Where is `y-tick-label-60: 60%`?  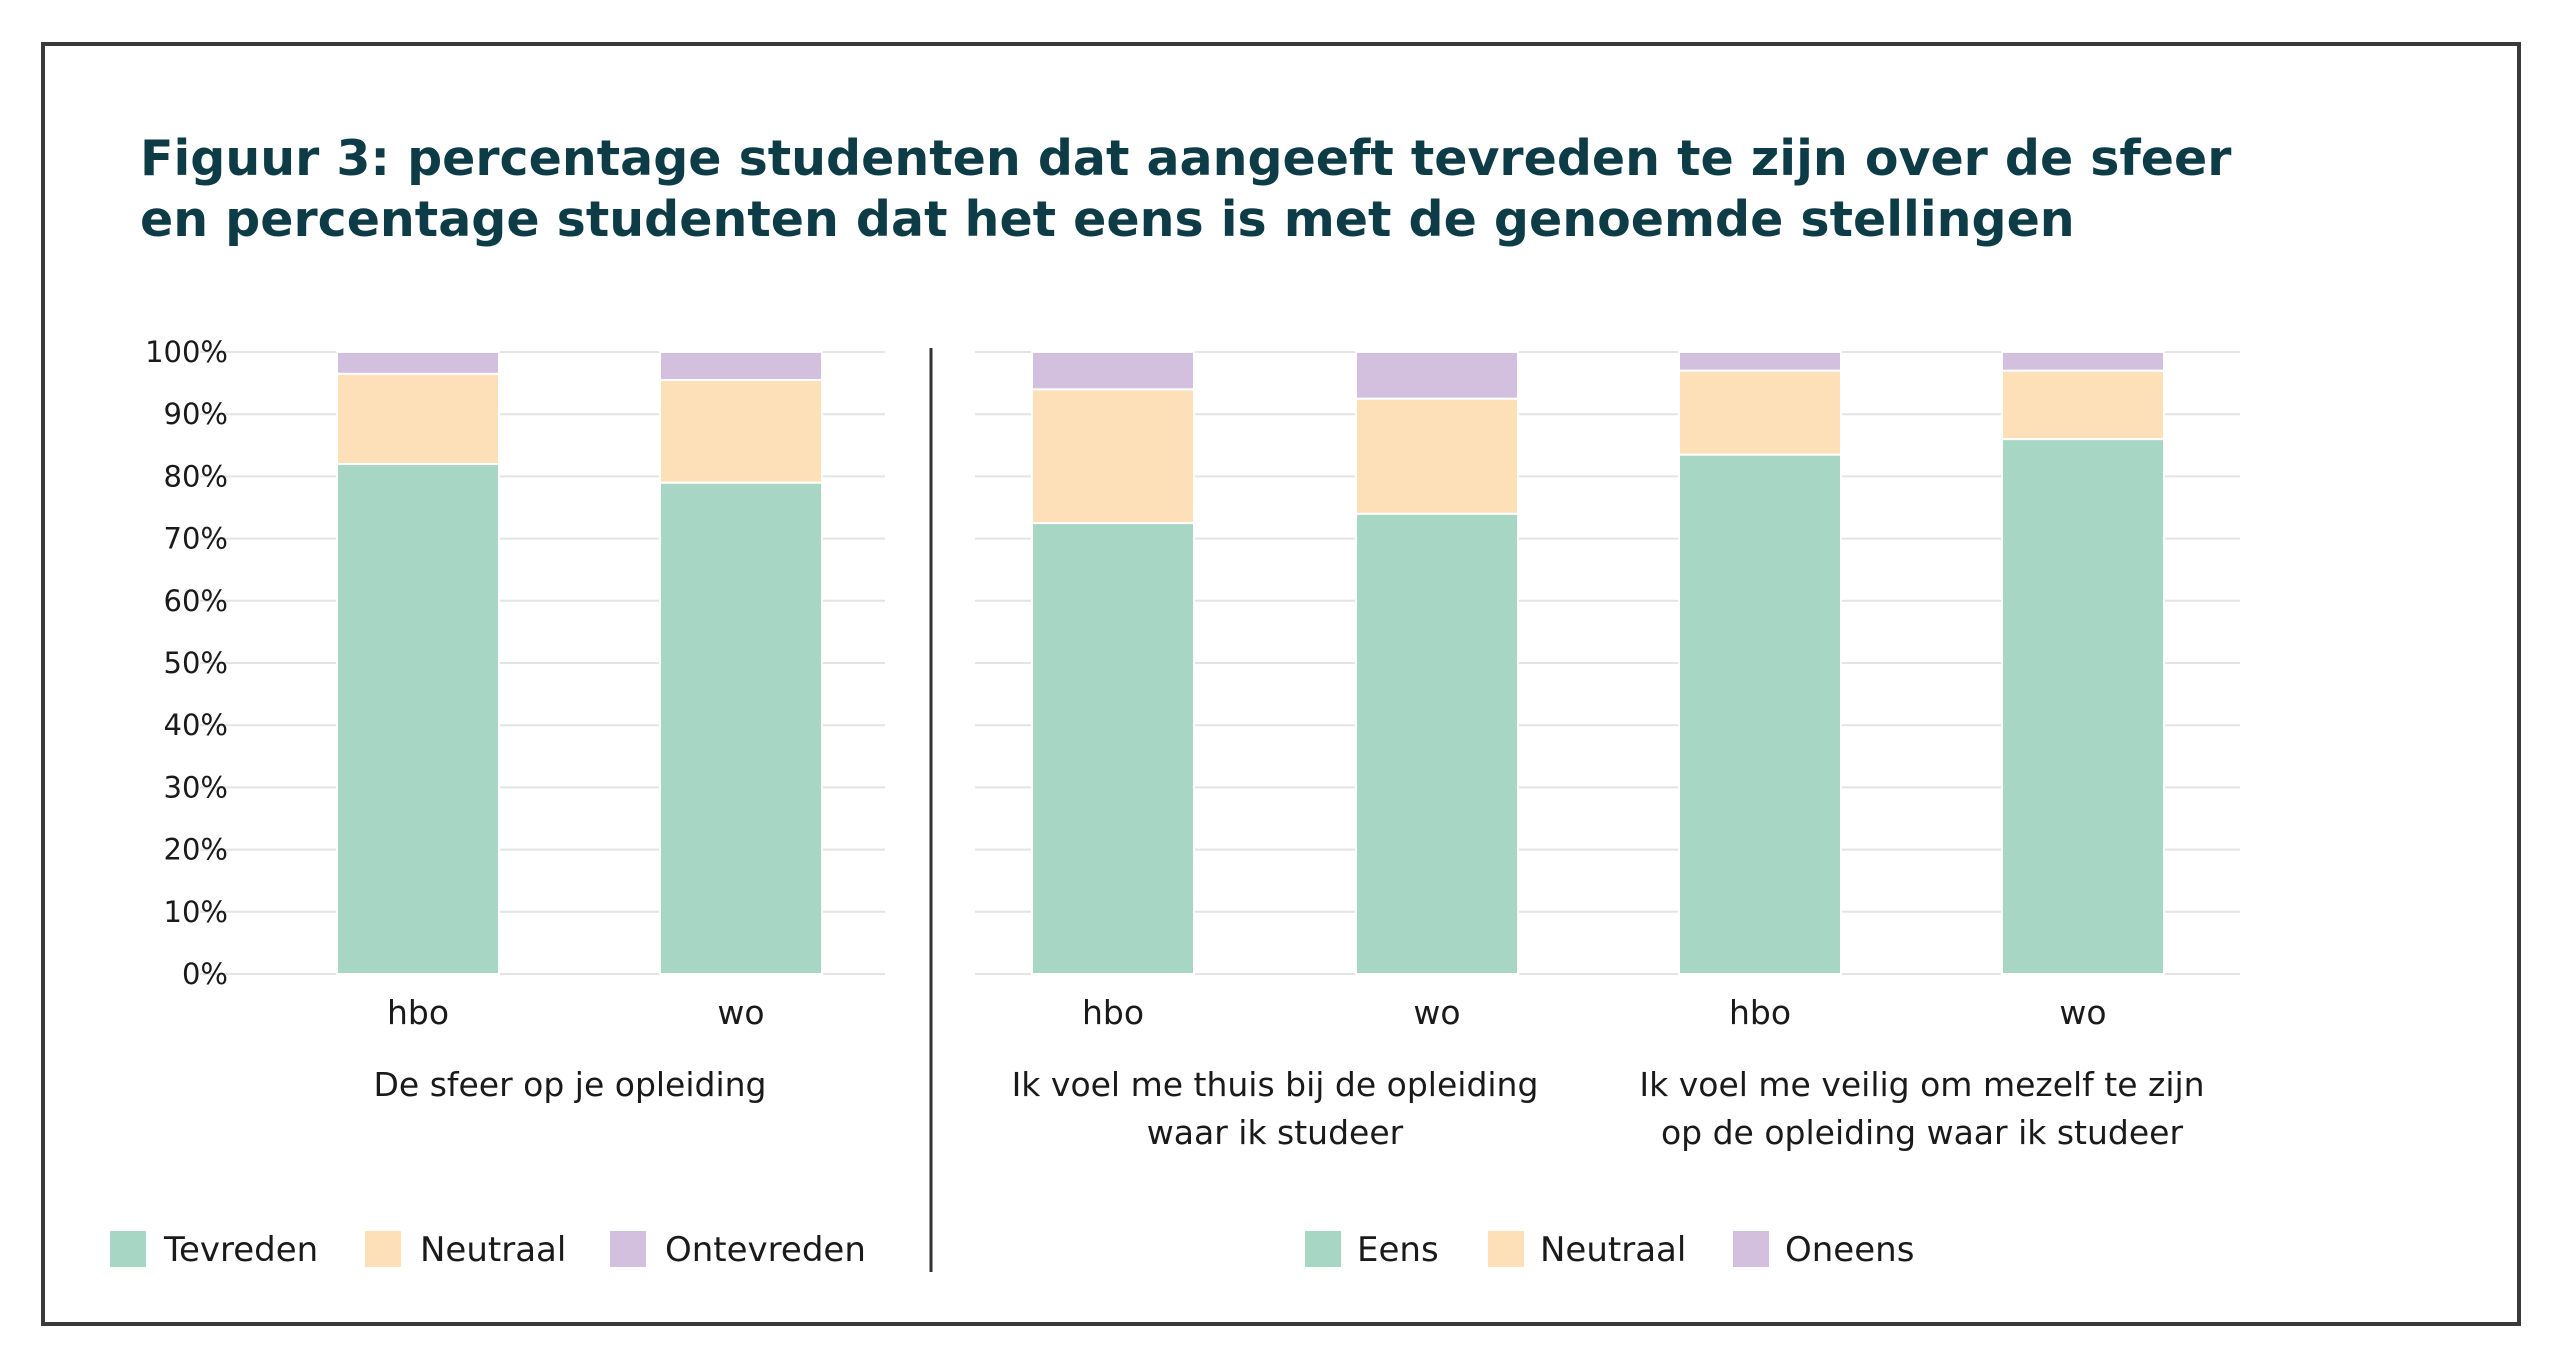 y-tick-label-60: 60% is located at coordinates (196, 601).